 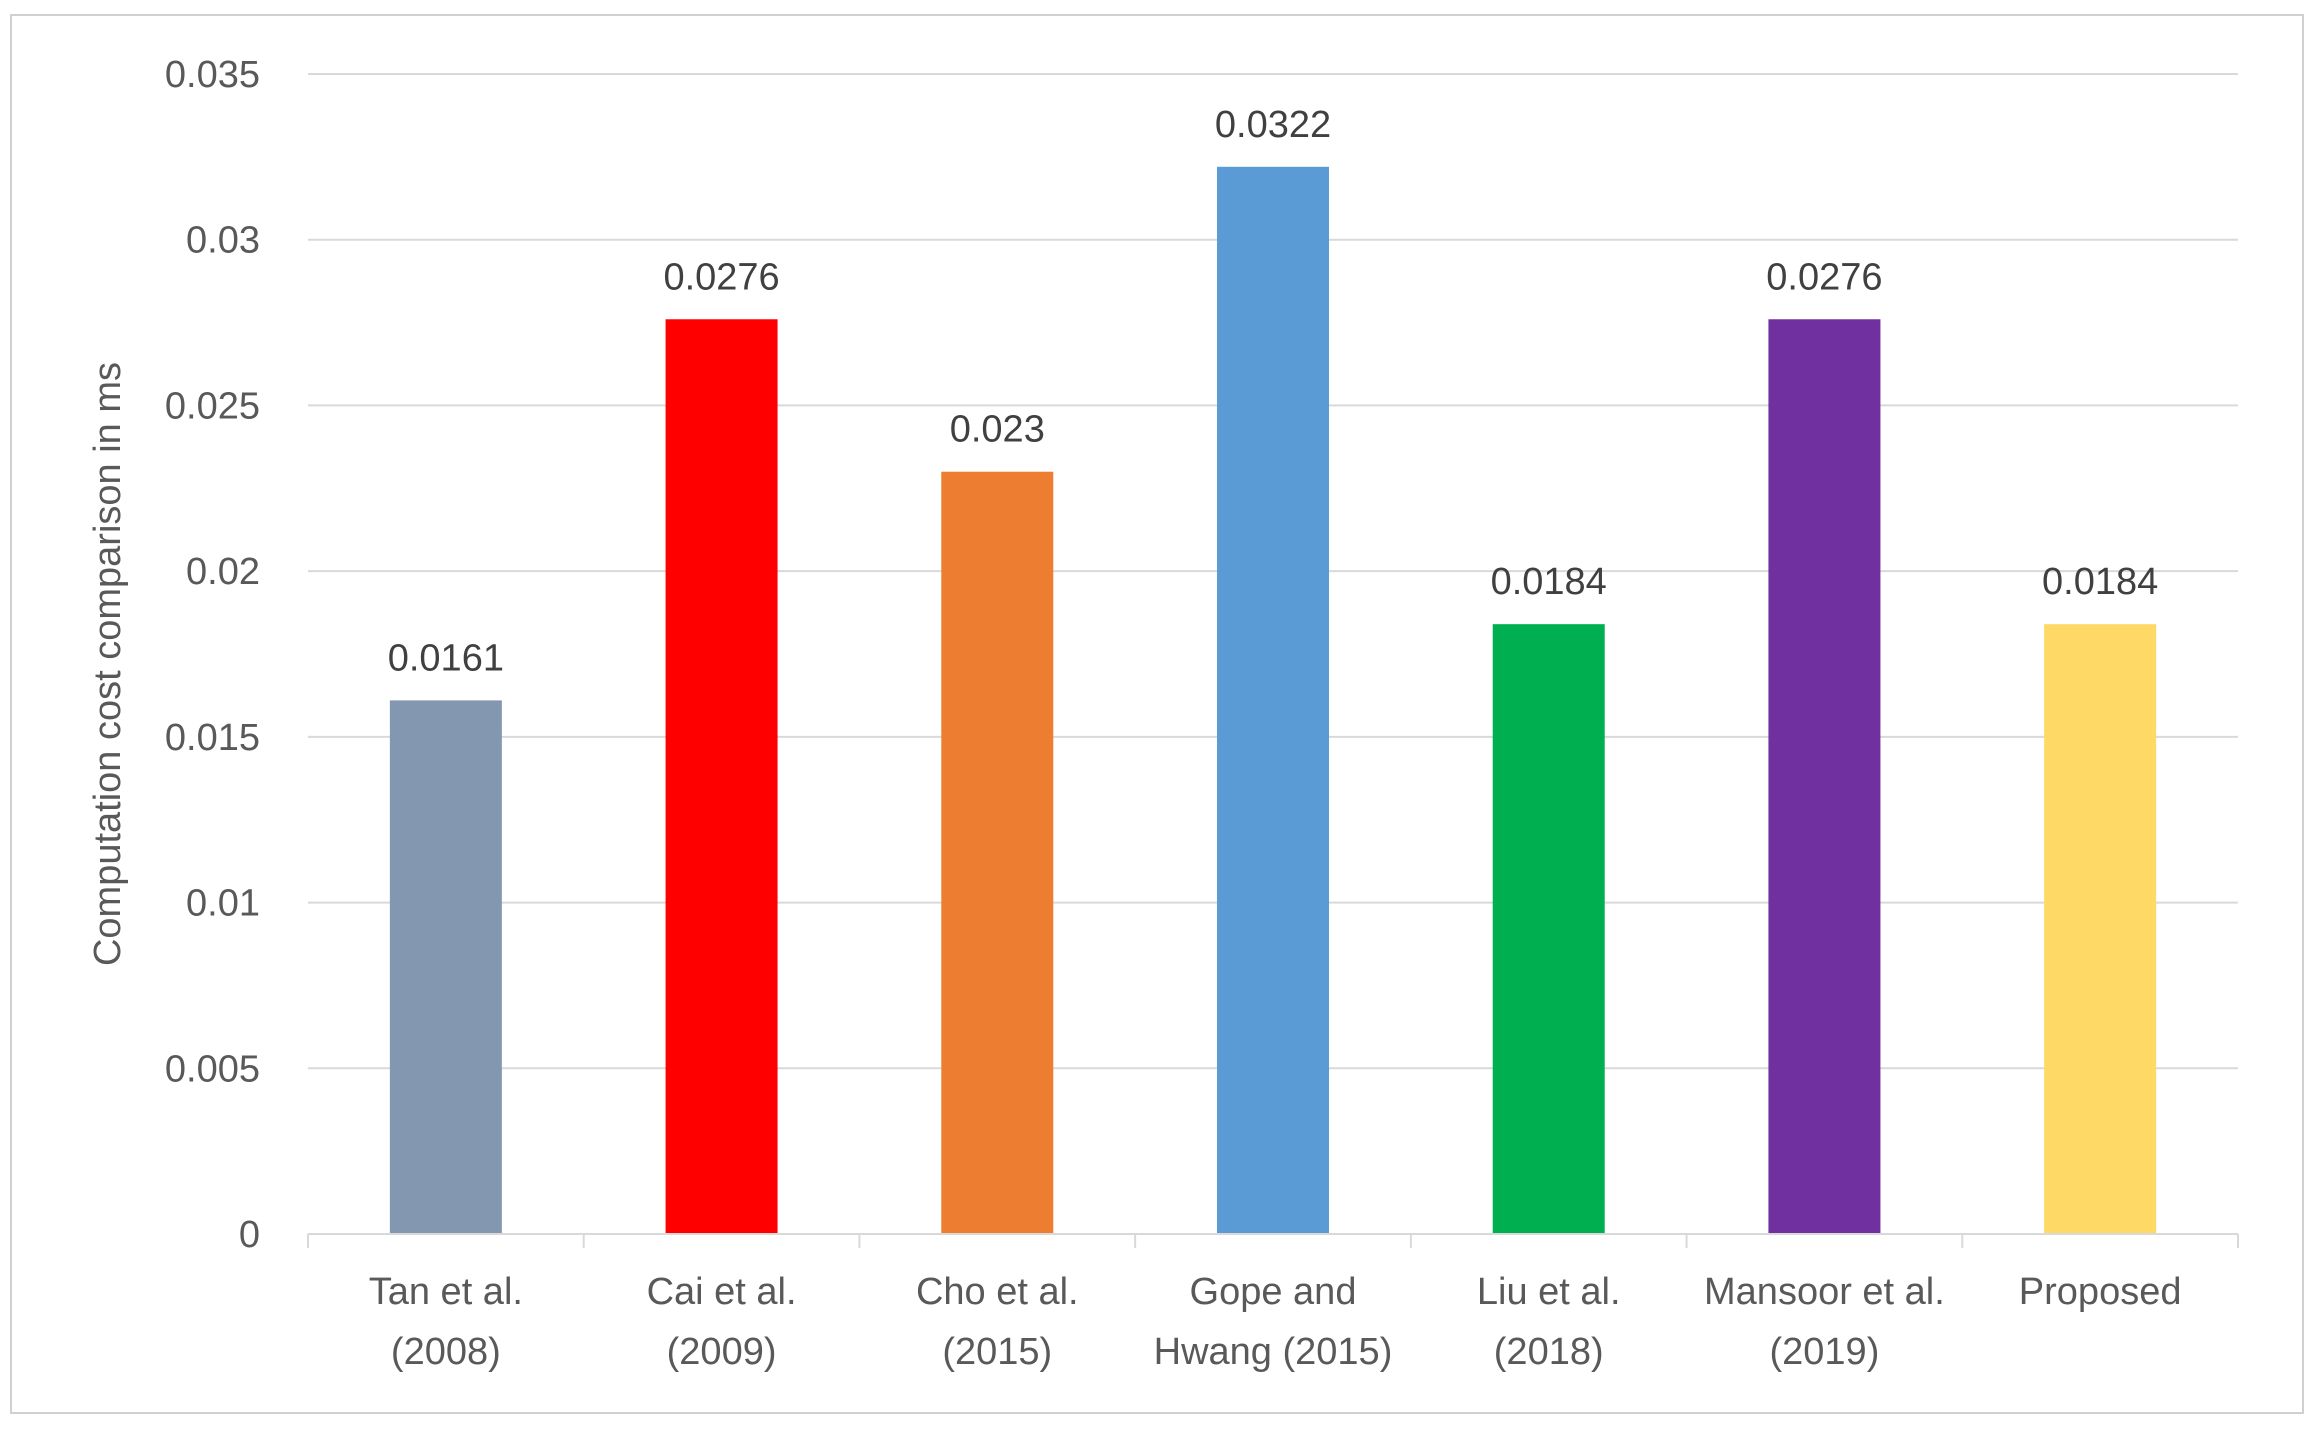 What do you see at coordinates (1825, 1352) in the screenshot?
I see `x-category-label: (2019)` at bounding box center [1825, 1352].